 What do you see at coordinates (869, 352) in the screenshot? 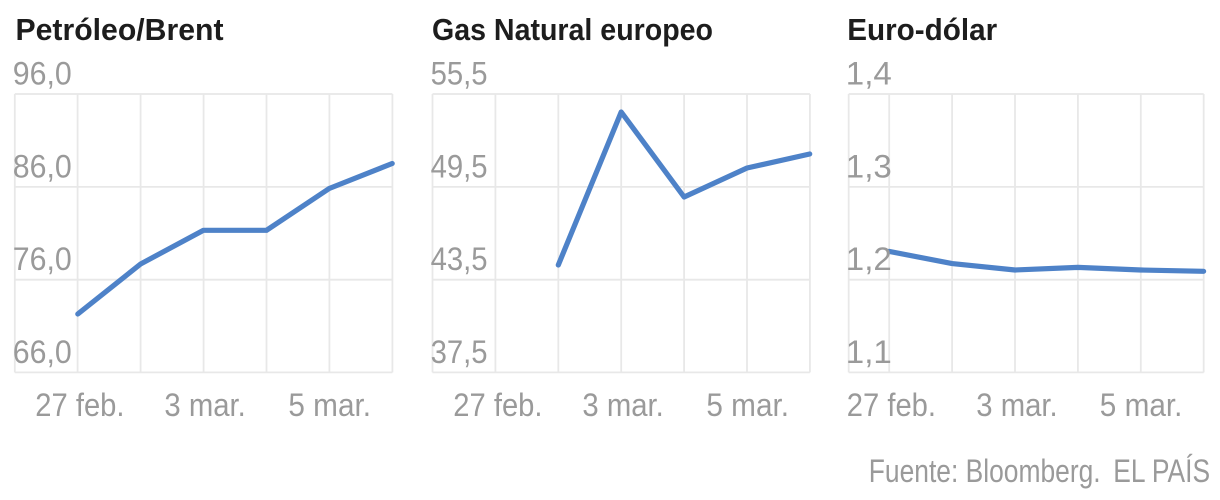
I see `svg-text: 1,1` at bounding box center [869, 352].